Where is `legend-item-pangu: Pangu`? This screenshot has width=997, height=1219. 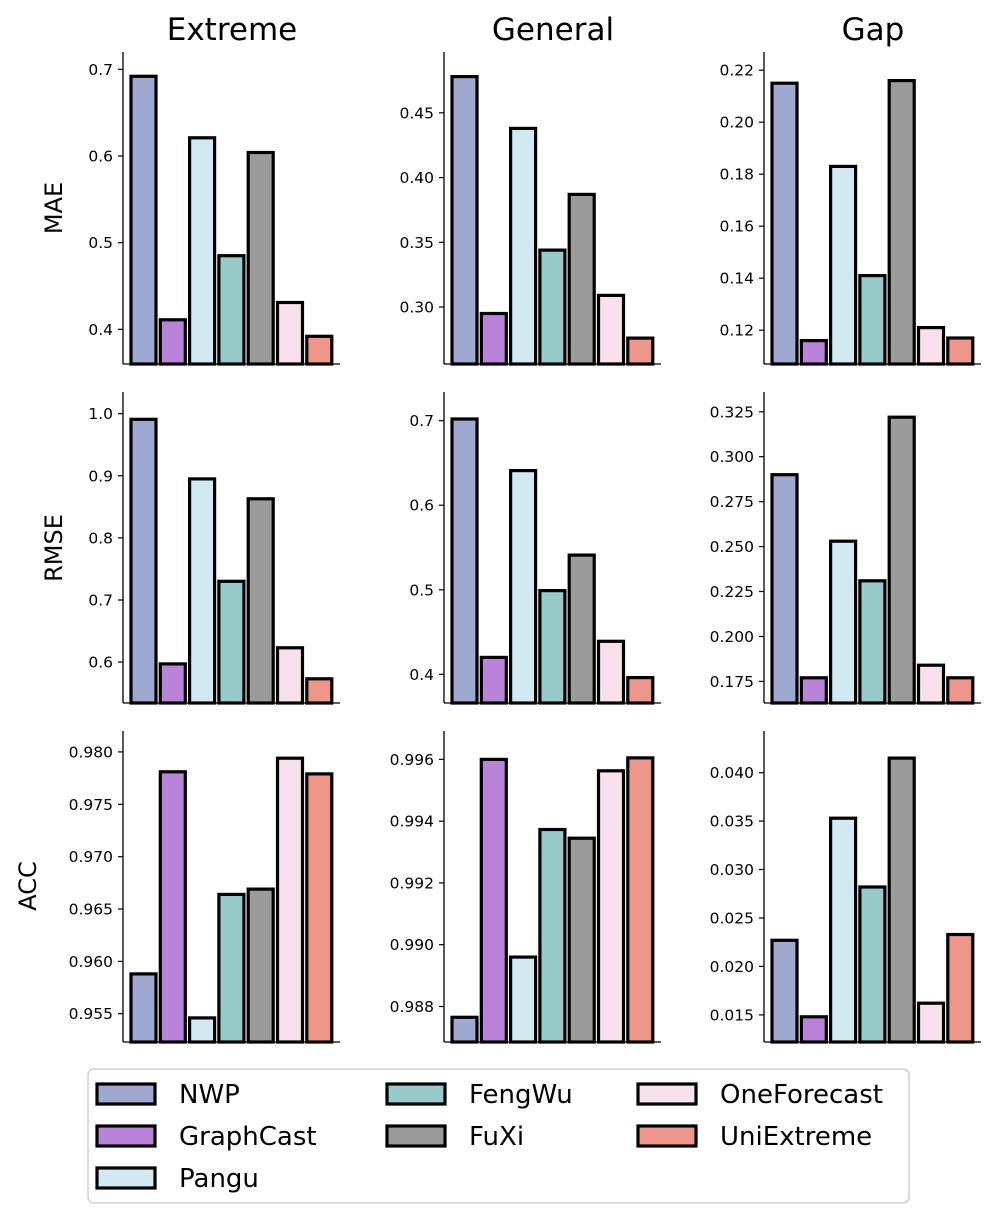 legend-item-pangu: Pangu is located at coordinates (177, 1179).